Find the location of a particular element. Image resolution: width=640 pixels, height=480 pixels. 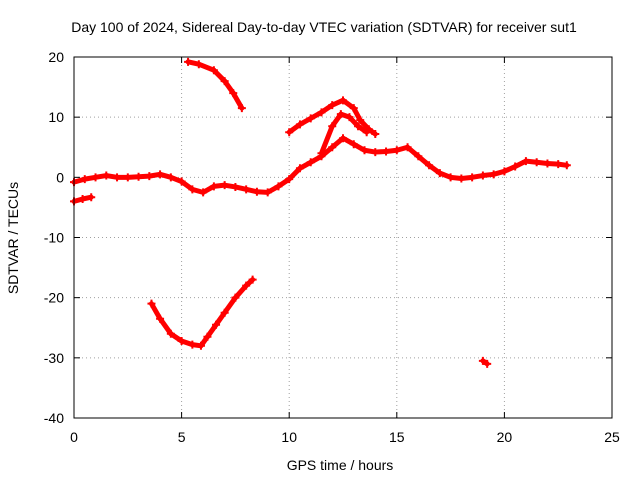

series-dip-bottom is located at coordinates (202, 312).